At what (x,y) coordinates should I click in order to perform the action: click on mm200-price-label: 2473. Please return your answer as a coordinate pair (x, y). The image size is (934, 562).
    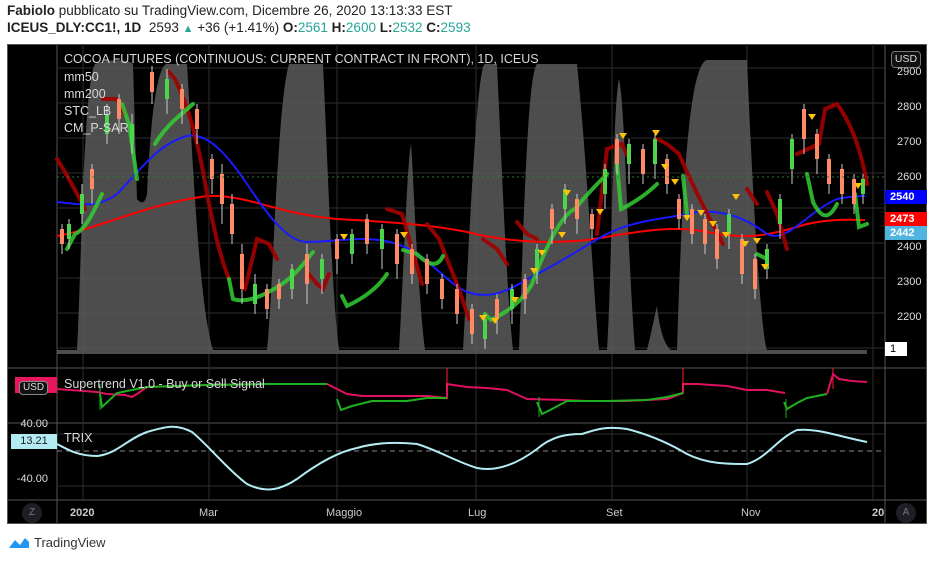
    Looking at the image, I should click on (906, 219).